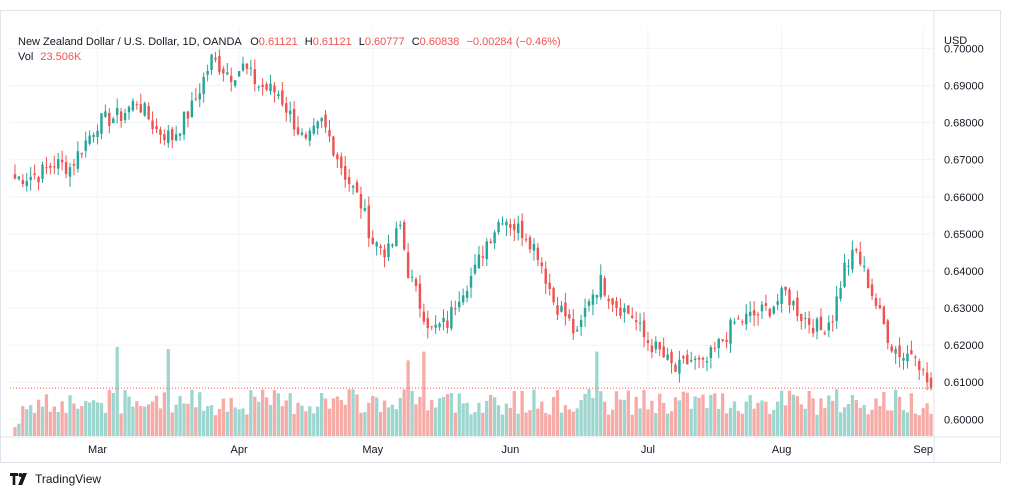 This screenshot has height=498, width=1012. I want to click on time-tick-label: Mar, so click(97, 450).